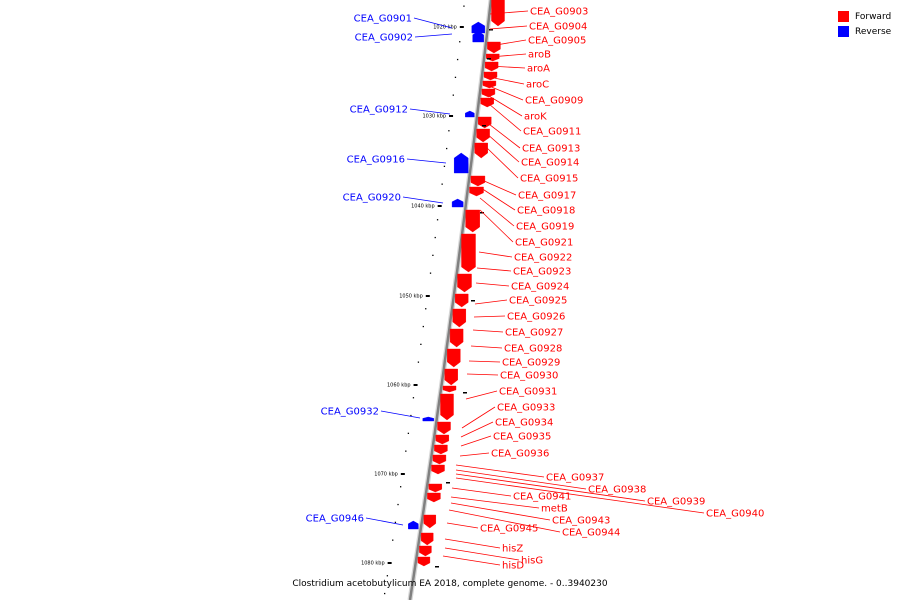 The image size is (900, 600). Describe the element at coordinates (575, 478) in the screenshot. I see `forward-gene-label: CEA_G0937` at that location.